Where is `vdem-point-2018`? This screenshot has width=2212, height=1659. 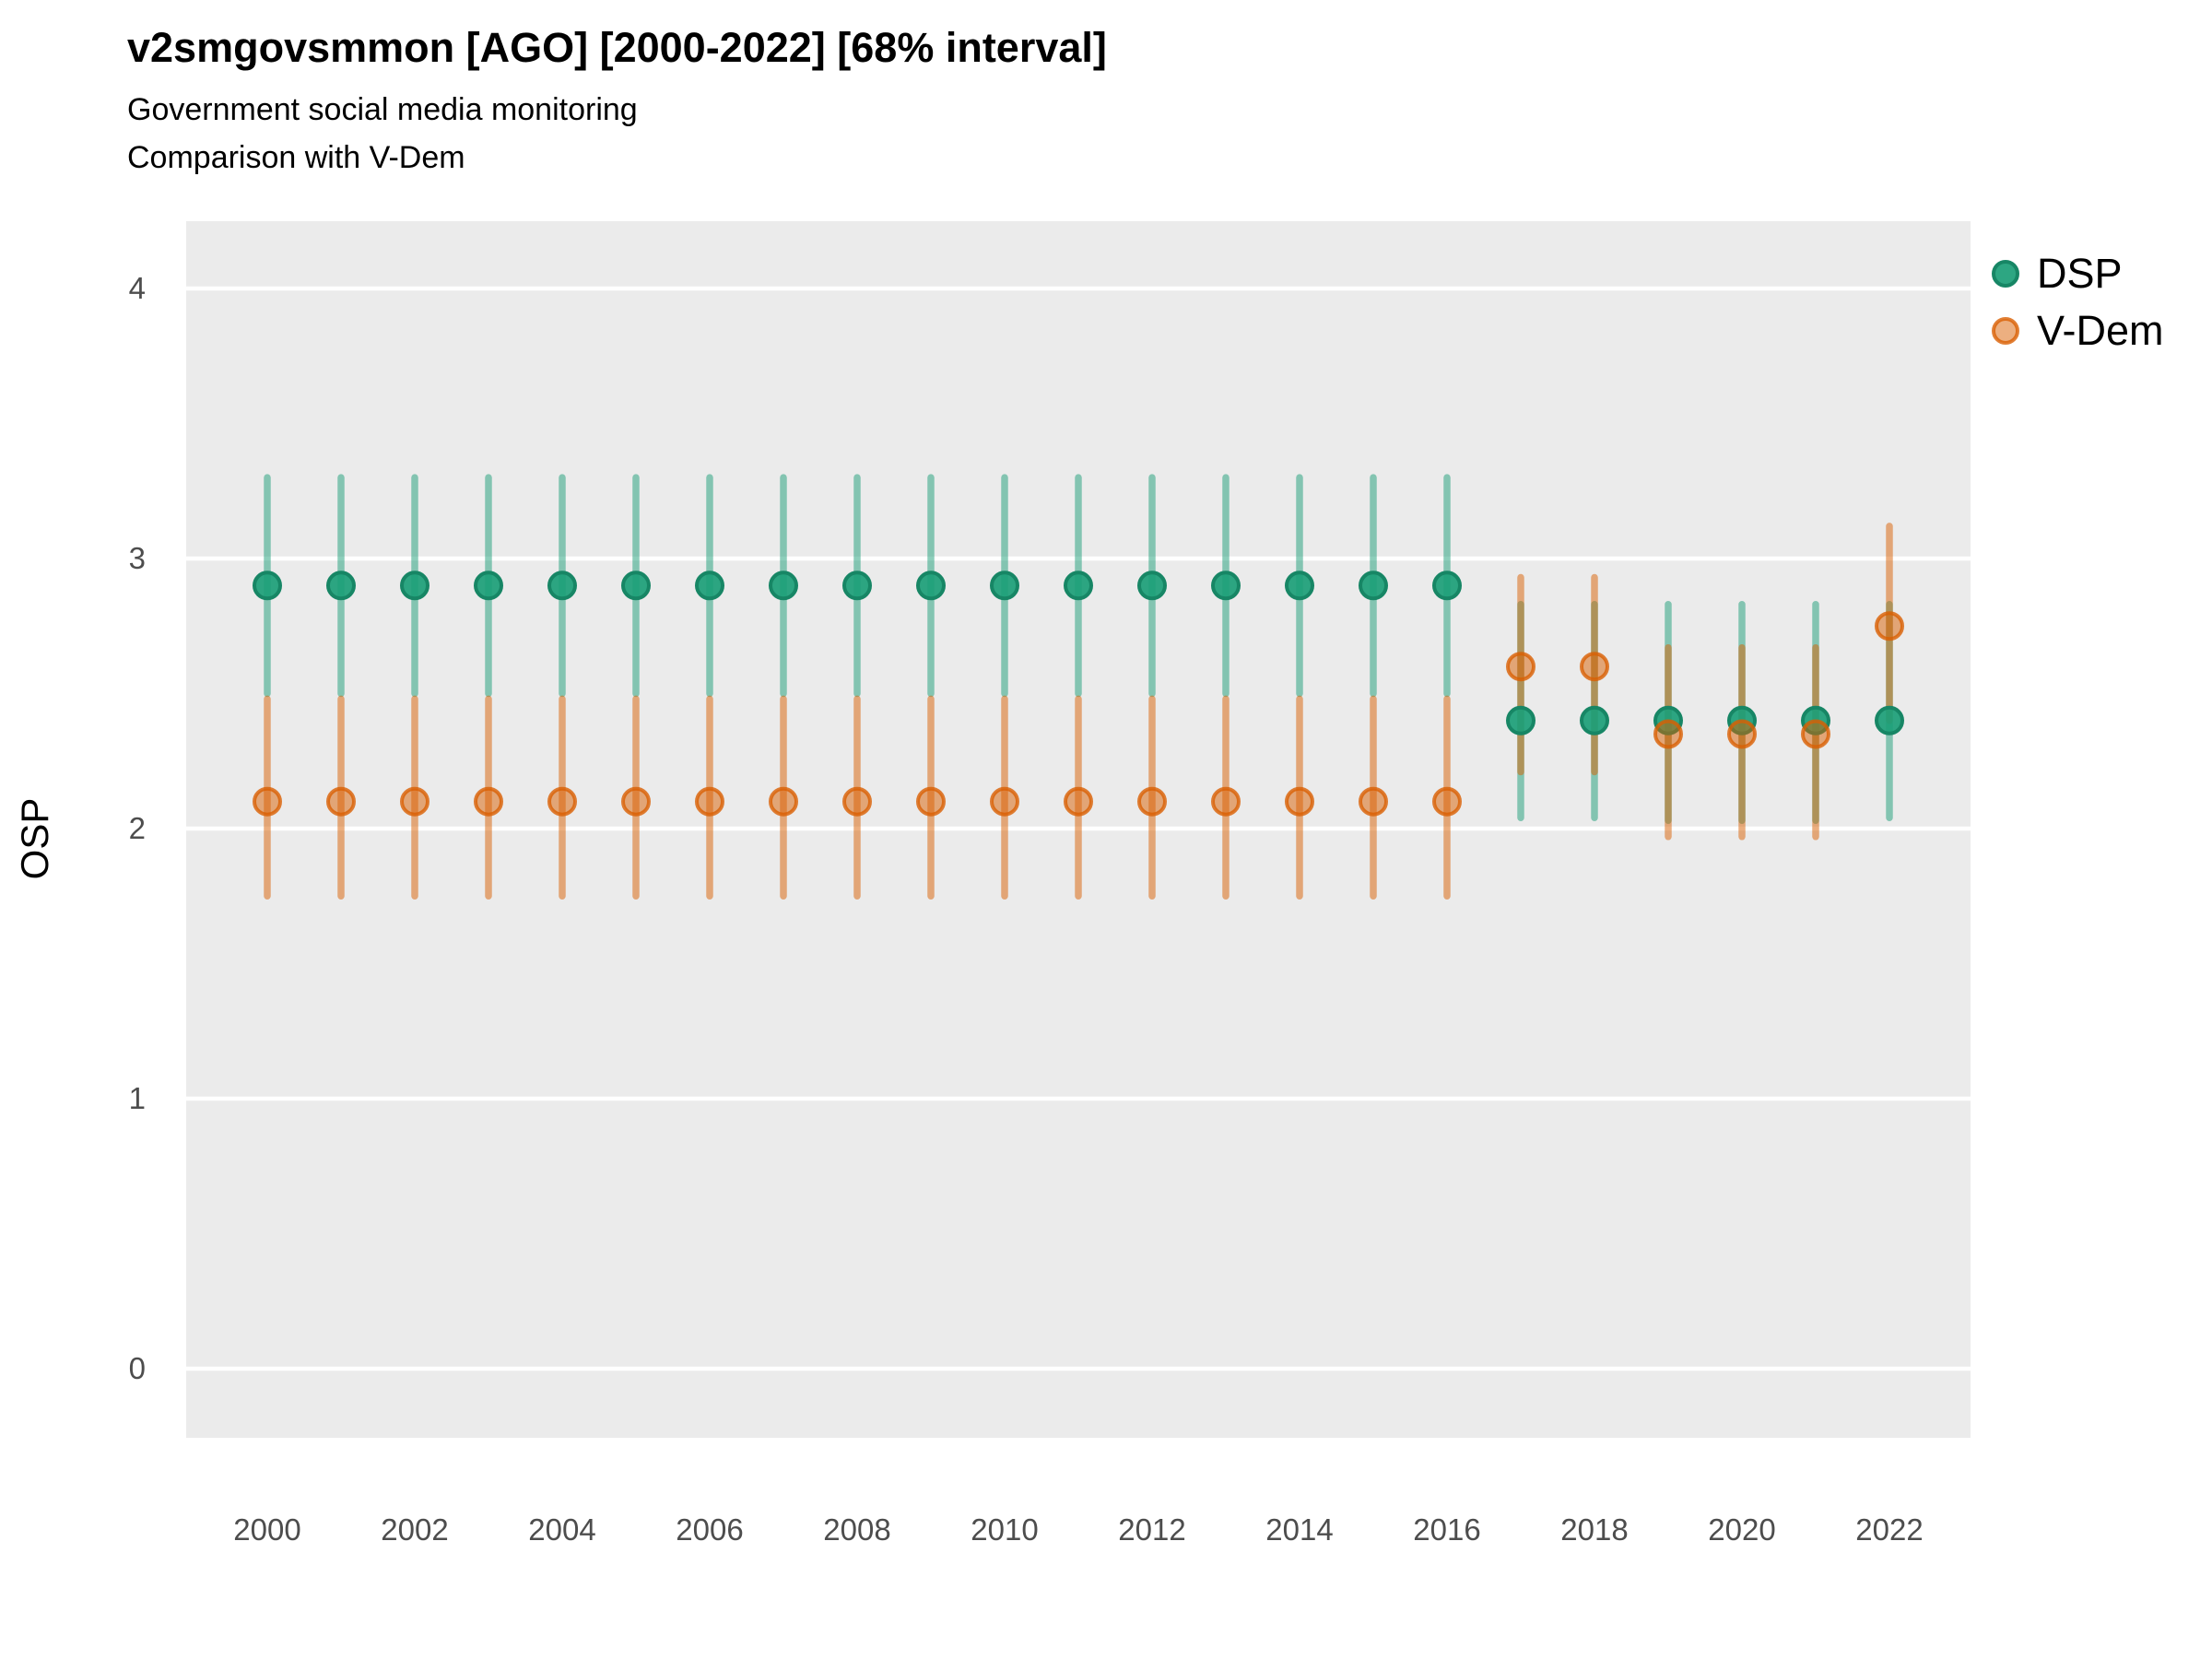
vdem-point-2018 is located at coordinates (1594, 667).